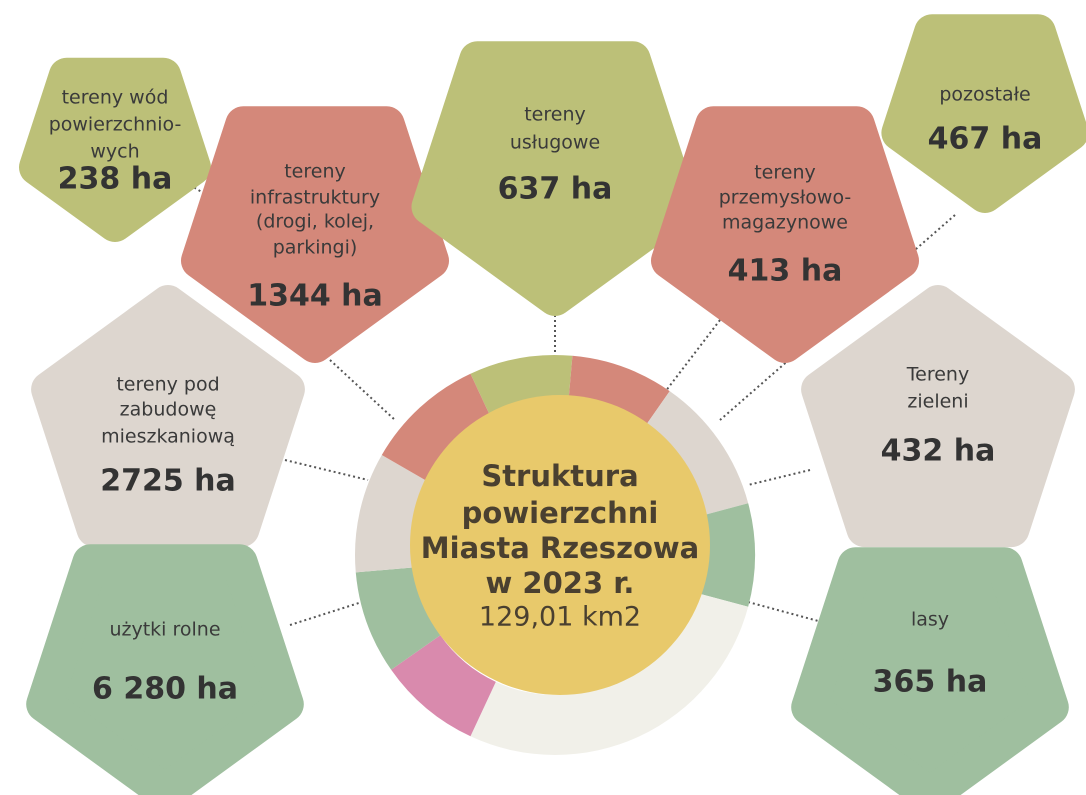 This screenshot has height=795, width=1086. Describe the element at coordinates (168, 410) in the screenshot. I see `node-label: zabudowę` at that location.